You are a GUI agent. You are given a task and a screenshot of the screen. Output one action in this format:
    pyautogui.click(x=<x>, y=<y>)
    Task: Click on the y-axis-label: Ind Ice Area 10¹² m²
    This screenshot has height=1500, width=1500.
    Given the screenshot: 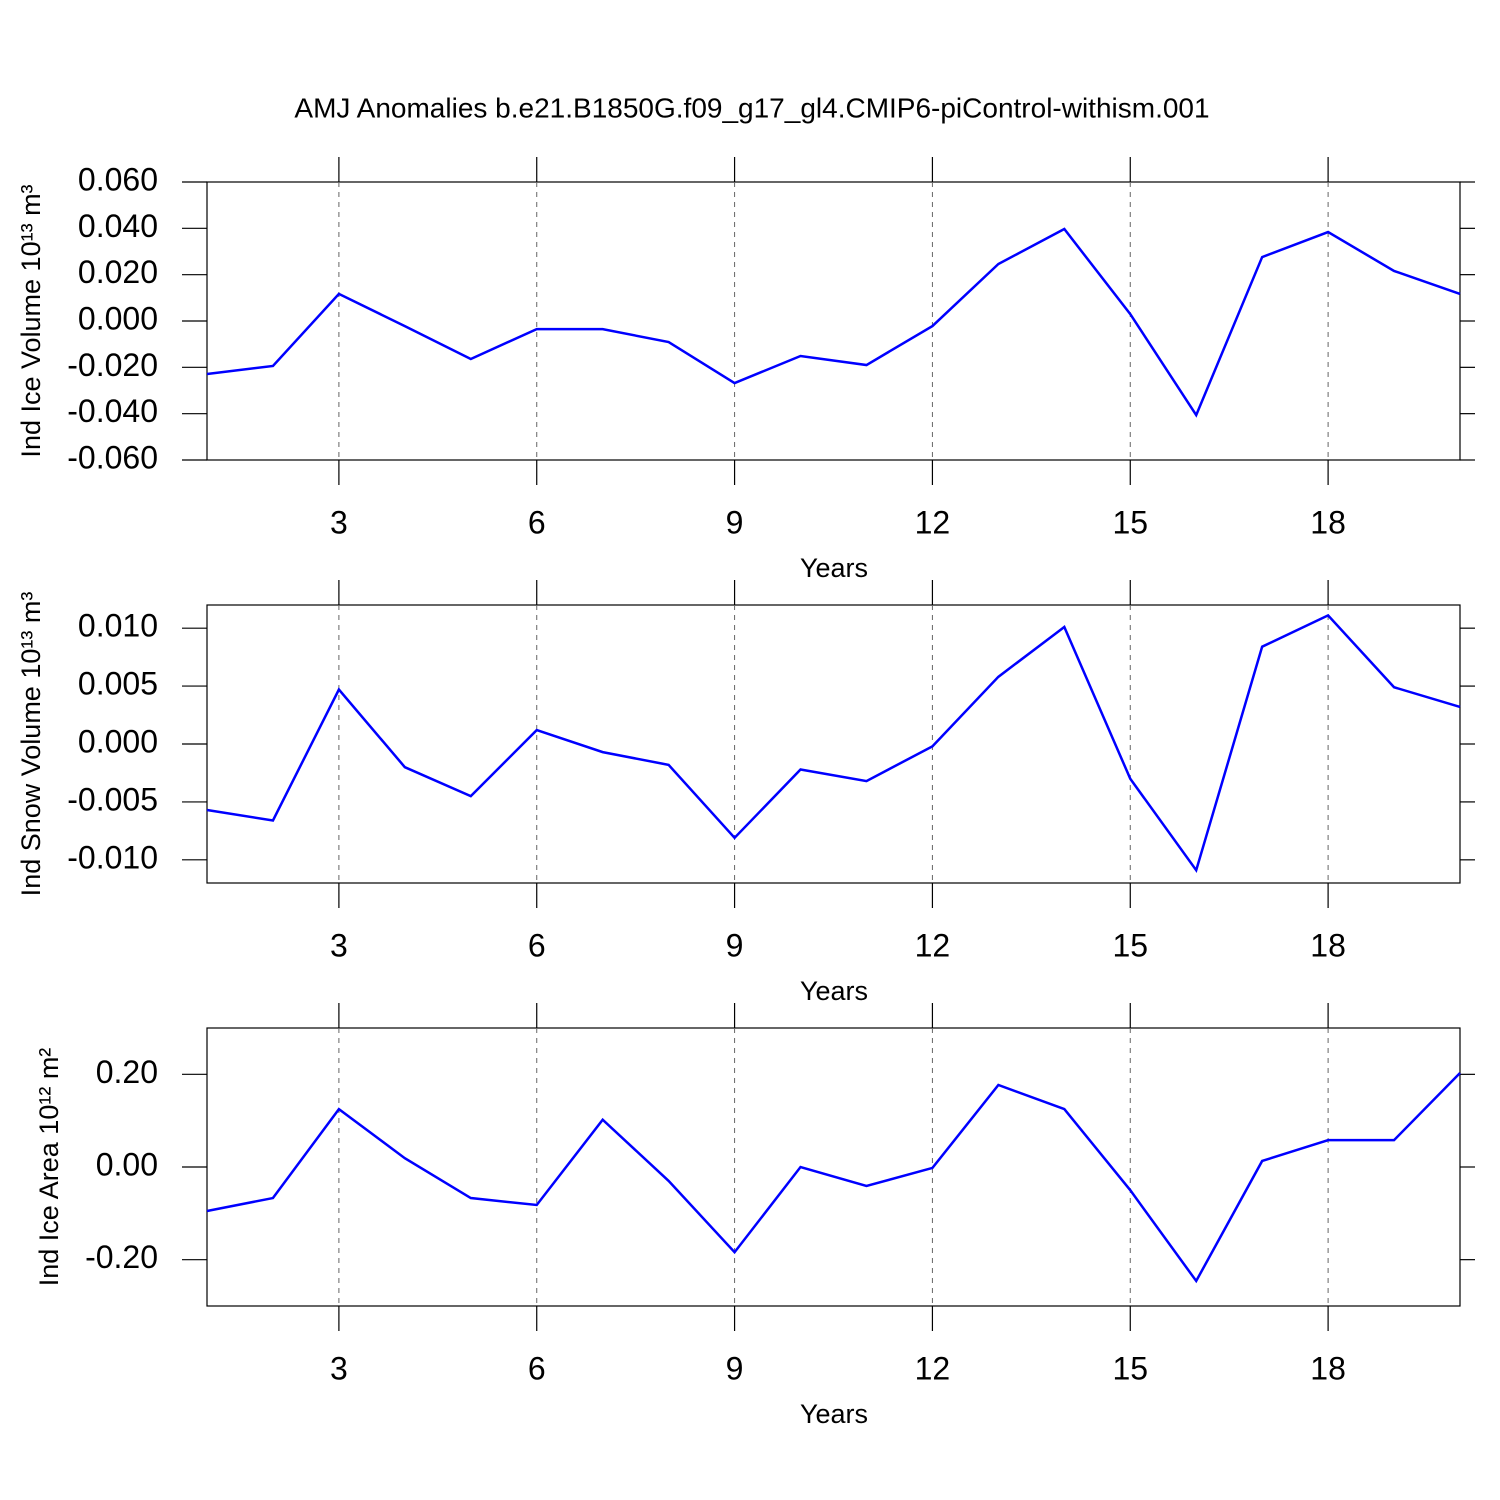 What is the action you would take?
    pyautogui.click(x=49, y=1167)
    